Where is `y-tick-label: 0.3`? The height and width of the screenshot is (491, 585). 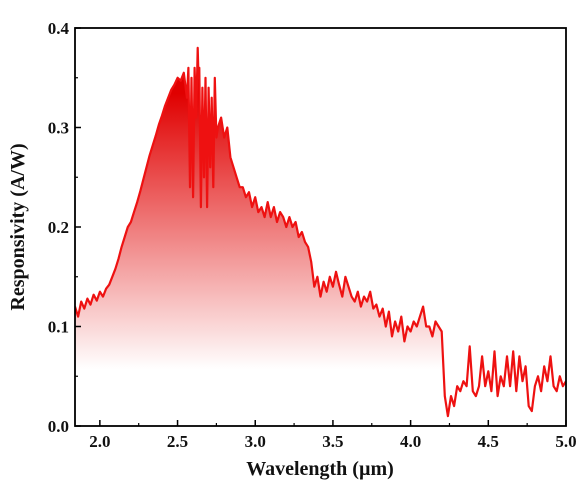 y-tick-label: 0.3 is located at coordinates (58, 128).